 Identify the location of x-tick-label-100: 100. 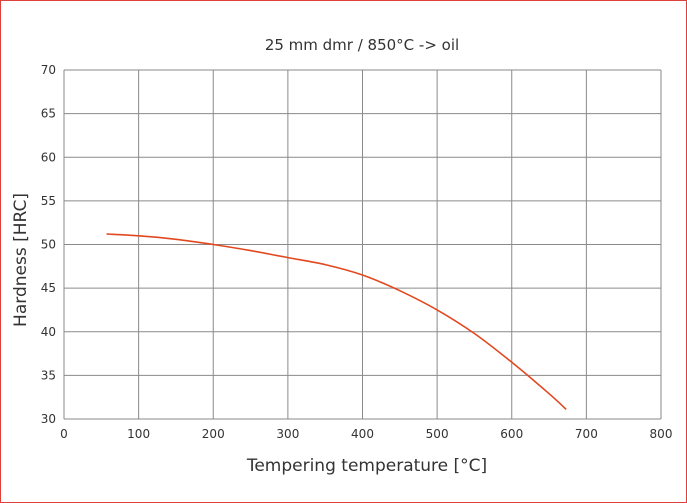
(138, 434).